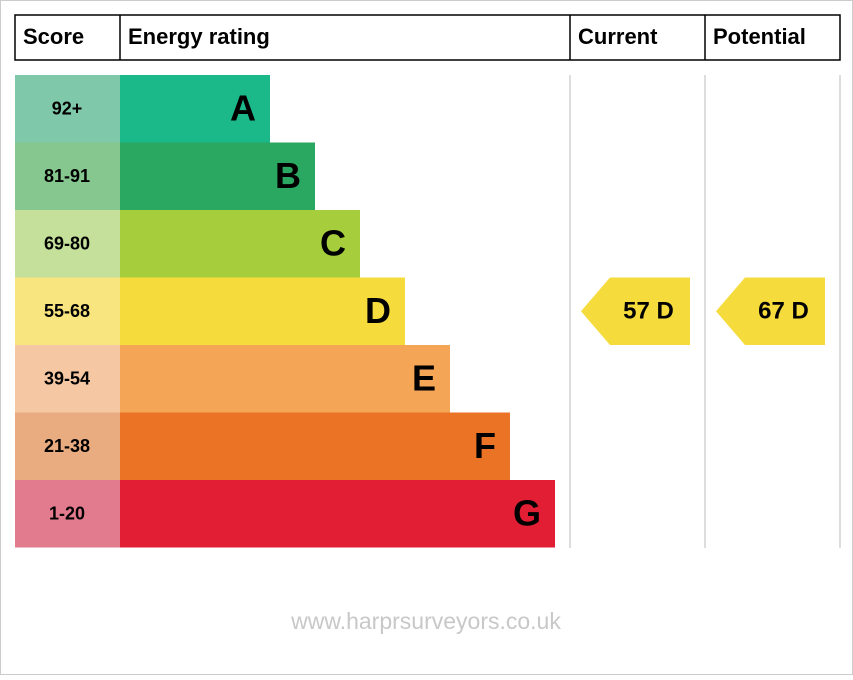 Image resolution: width=853 pixels, height=680 pixels. What do you see at coordinates (378, 310) in the screenshot?
I see `rating-letter: D` at bounding box center [378, 310].